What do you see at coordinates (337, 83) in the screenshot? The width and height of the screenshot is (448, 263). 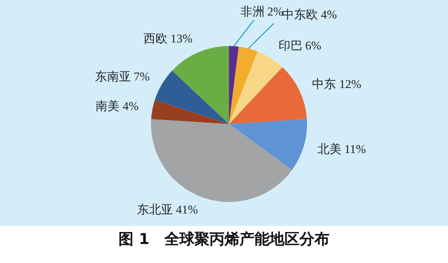 I see `slice-label: 中东 12%` at bounding box center [337, 83].